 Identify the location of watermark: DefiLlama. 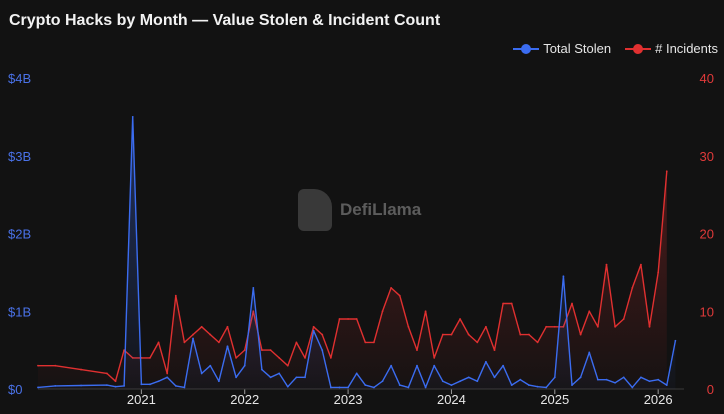
(359, 210).